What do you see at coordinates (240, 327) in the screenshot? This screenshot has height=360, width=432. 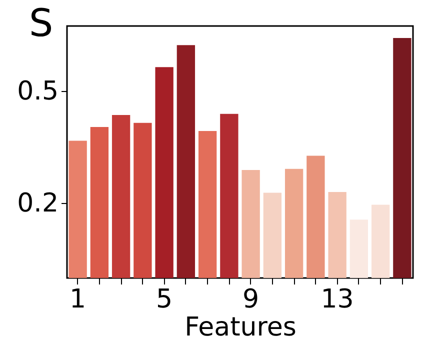 I see `x-axis-title: Features` at bounding box center [240, 327].